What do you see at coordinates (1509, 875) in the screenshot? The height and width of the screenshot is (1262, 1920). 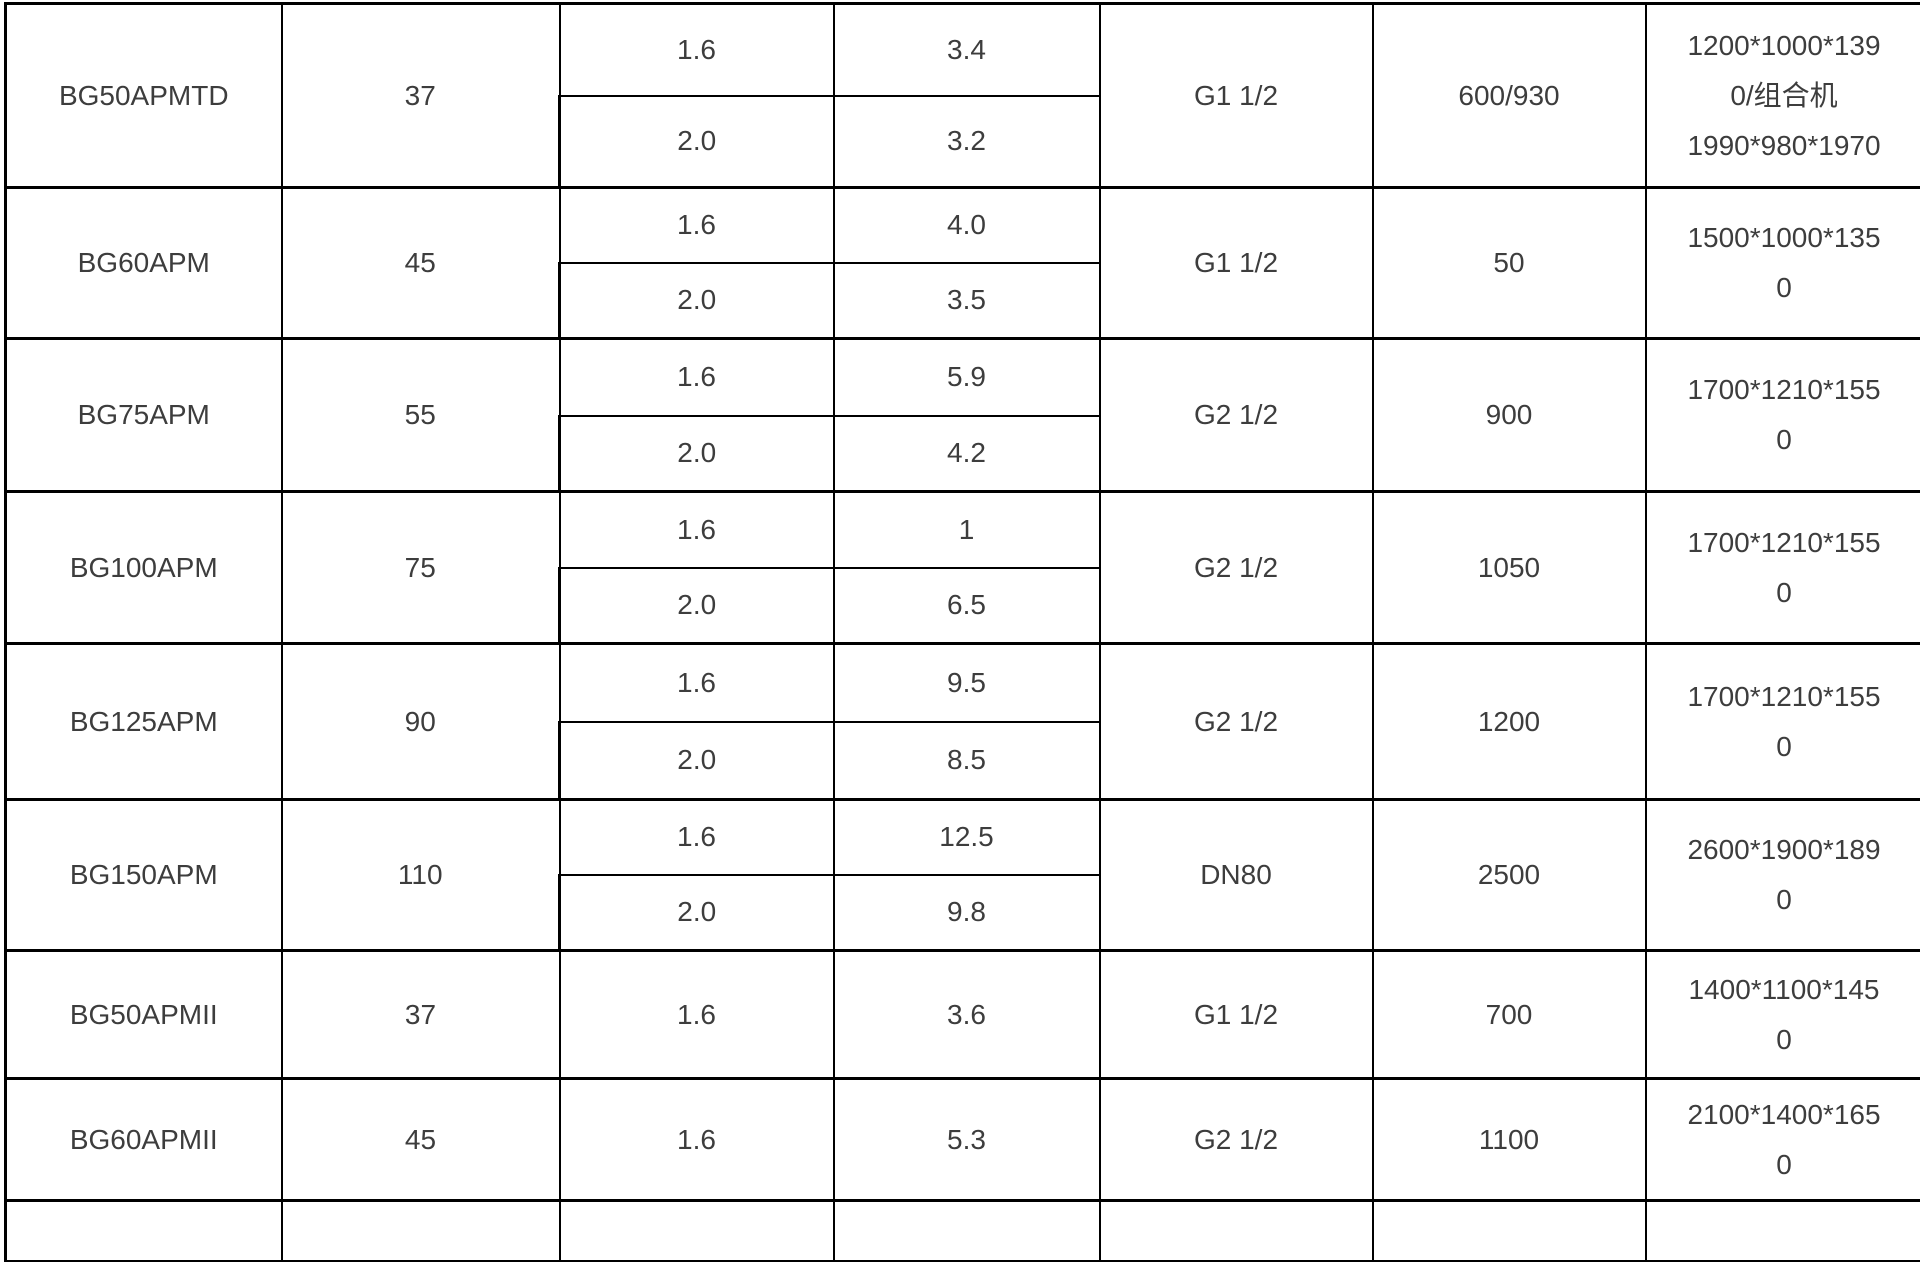 I see `cell-weight: 2500` at bounding box center [1509, 875].